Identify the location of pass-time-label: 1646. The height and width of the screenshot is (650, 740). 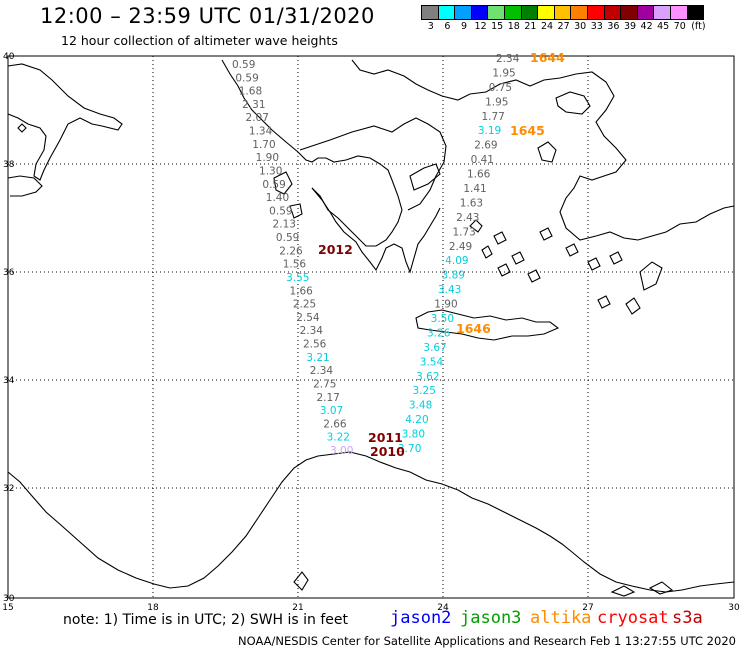
(473, 328).